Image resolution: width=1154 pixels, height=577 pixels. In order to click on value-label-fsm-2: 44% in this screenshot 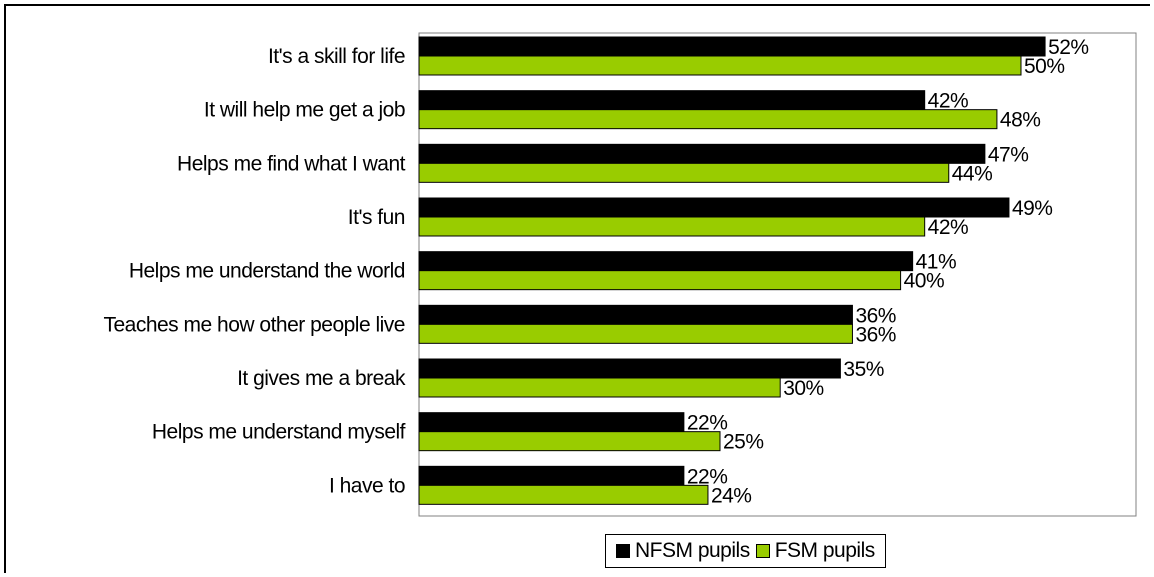, I will do `click(972, 173)`.